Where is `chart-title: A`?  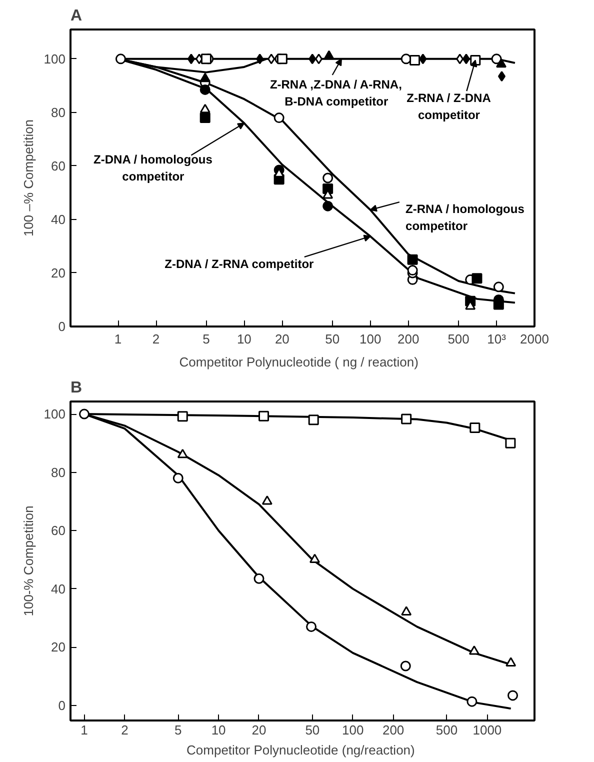 chart-title: A is located at coordinates (76, 16).